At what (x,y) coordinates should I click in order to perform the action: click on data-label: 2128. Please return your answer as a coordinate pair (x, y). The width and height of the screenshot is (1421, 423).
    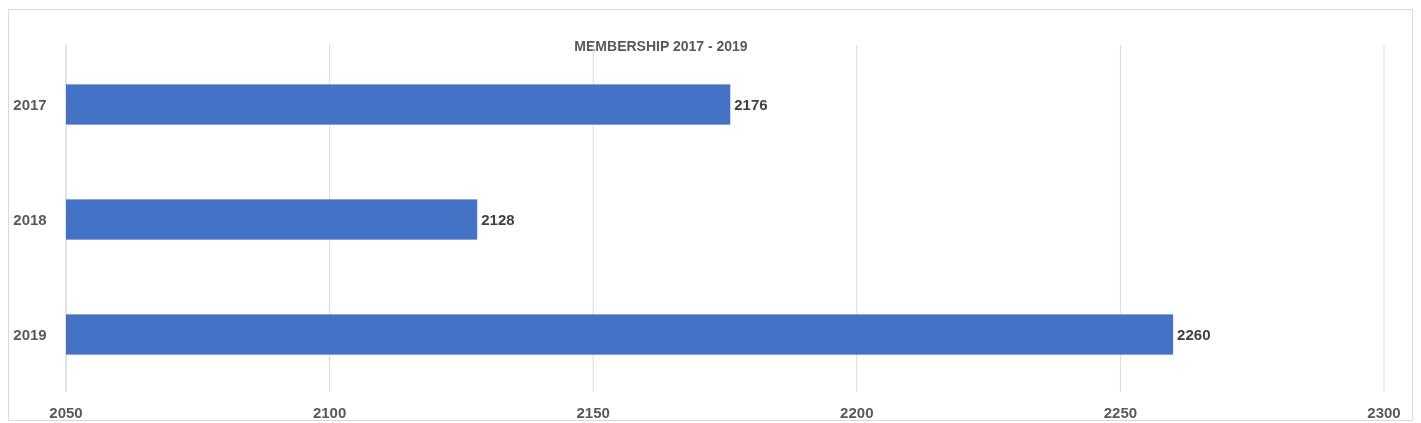
    Looking at the image, I should click on (498, 219).